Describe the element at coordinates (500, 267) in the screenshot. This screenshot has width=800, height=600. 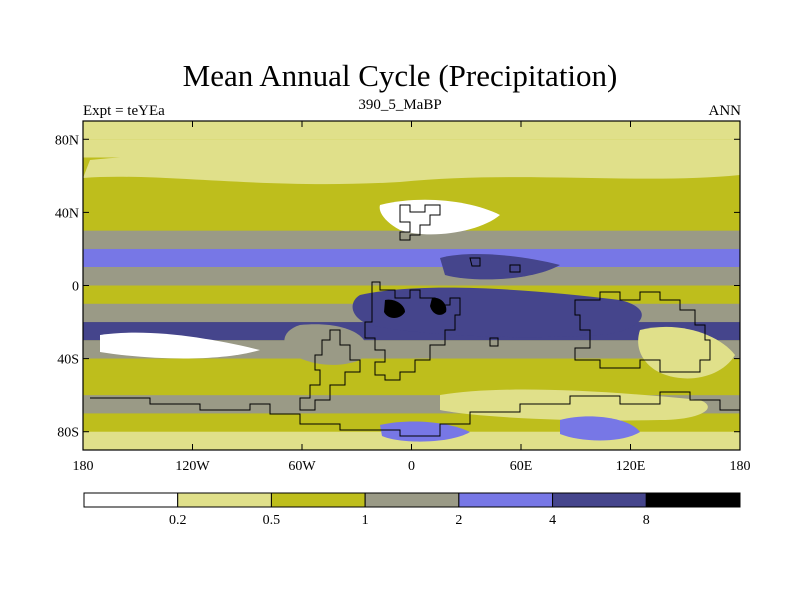
I see `patch-wet-north-tropics` at that location.